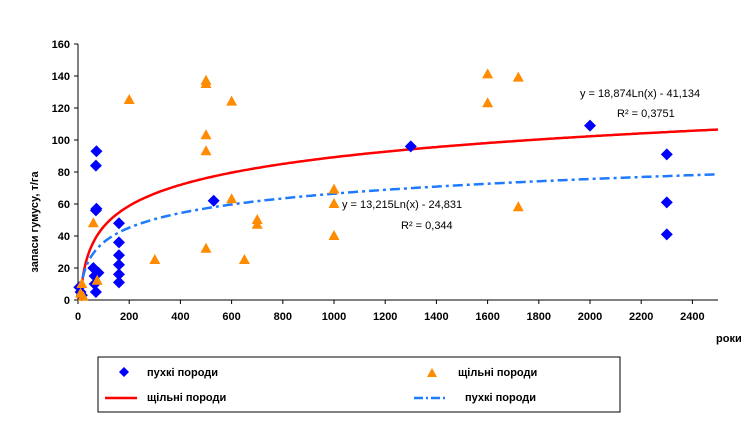 The height and width of the screenshot is (423, 749). Describe the element at coordinates (35, 222) in the screenshot. I see `y-axis-title: запаси гумусу, т/га` at that location.